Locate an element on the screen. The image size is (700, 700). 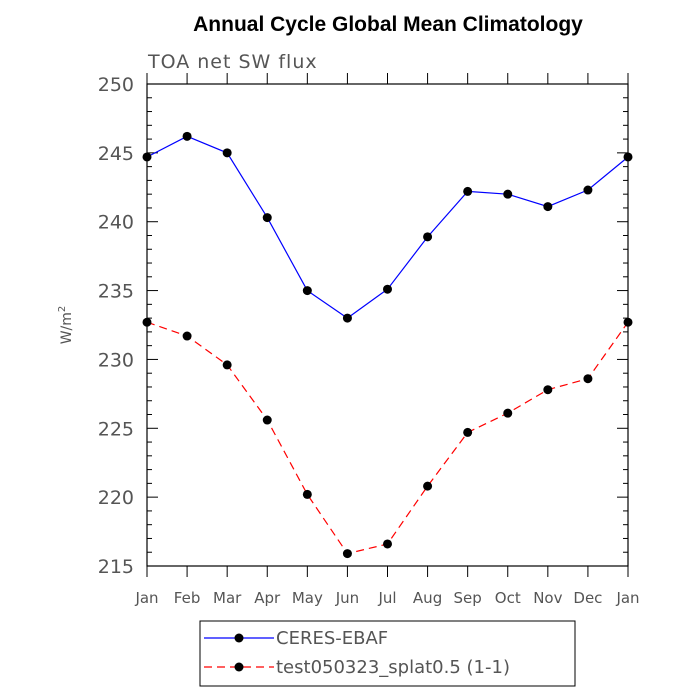
y-tick-label: 230 is located at coordinates (116, 360).